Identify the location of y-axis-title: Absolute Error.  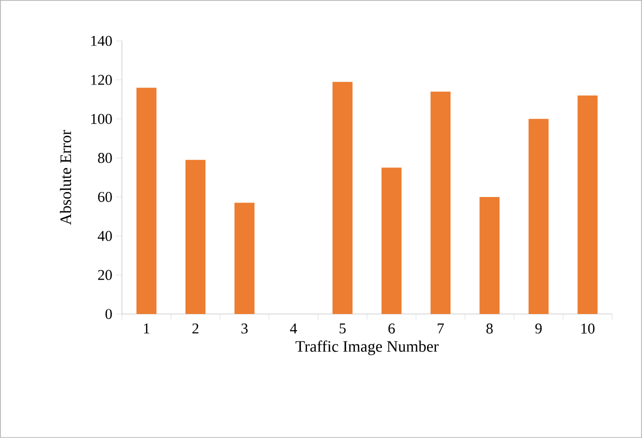
(66, 177).